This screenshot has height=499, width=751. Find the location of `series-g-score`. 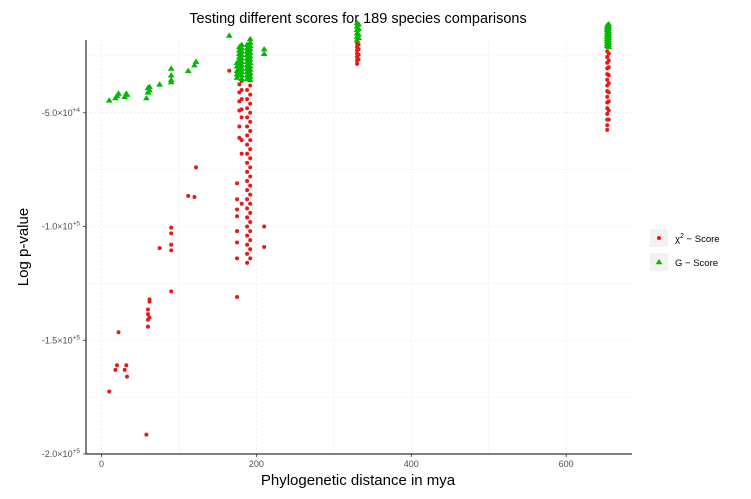

series-g-score is located at coordinates (359, 61).